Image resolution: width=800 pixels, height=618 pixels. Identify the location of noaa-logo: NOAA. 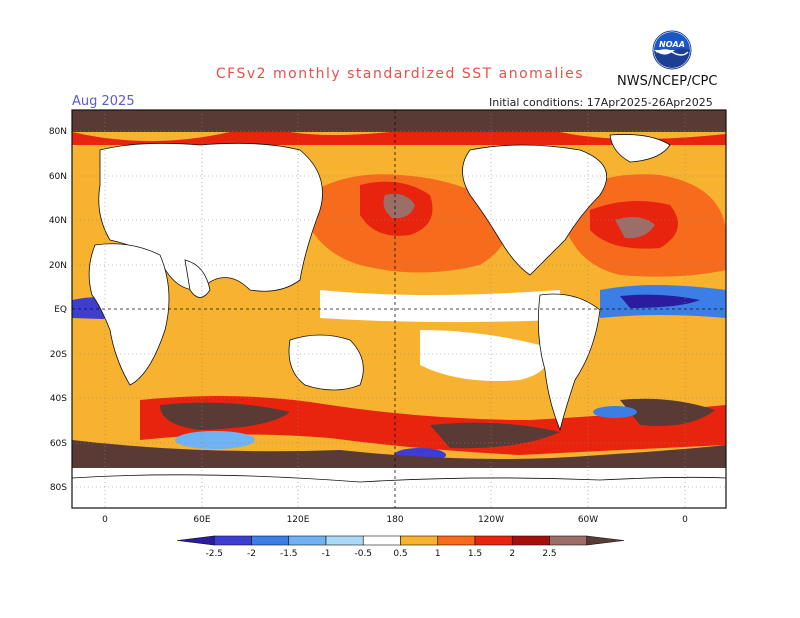
(672, 50).